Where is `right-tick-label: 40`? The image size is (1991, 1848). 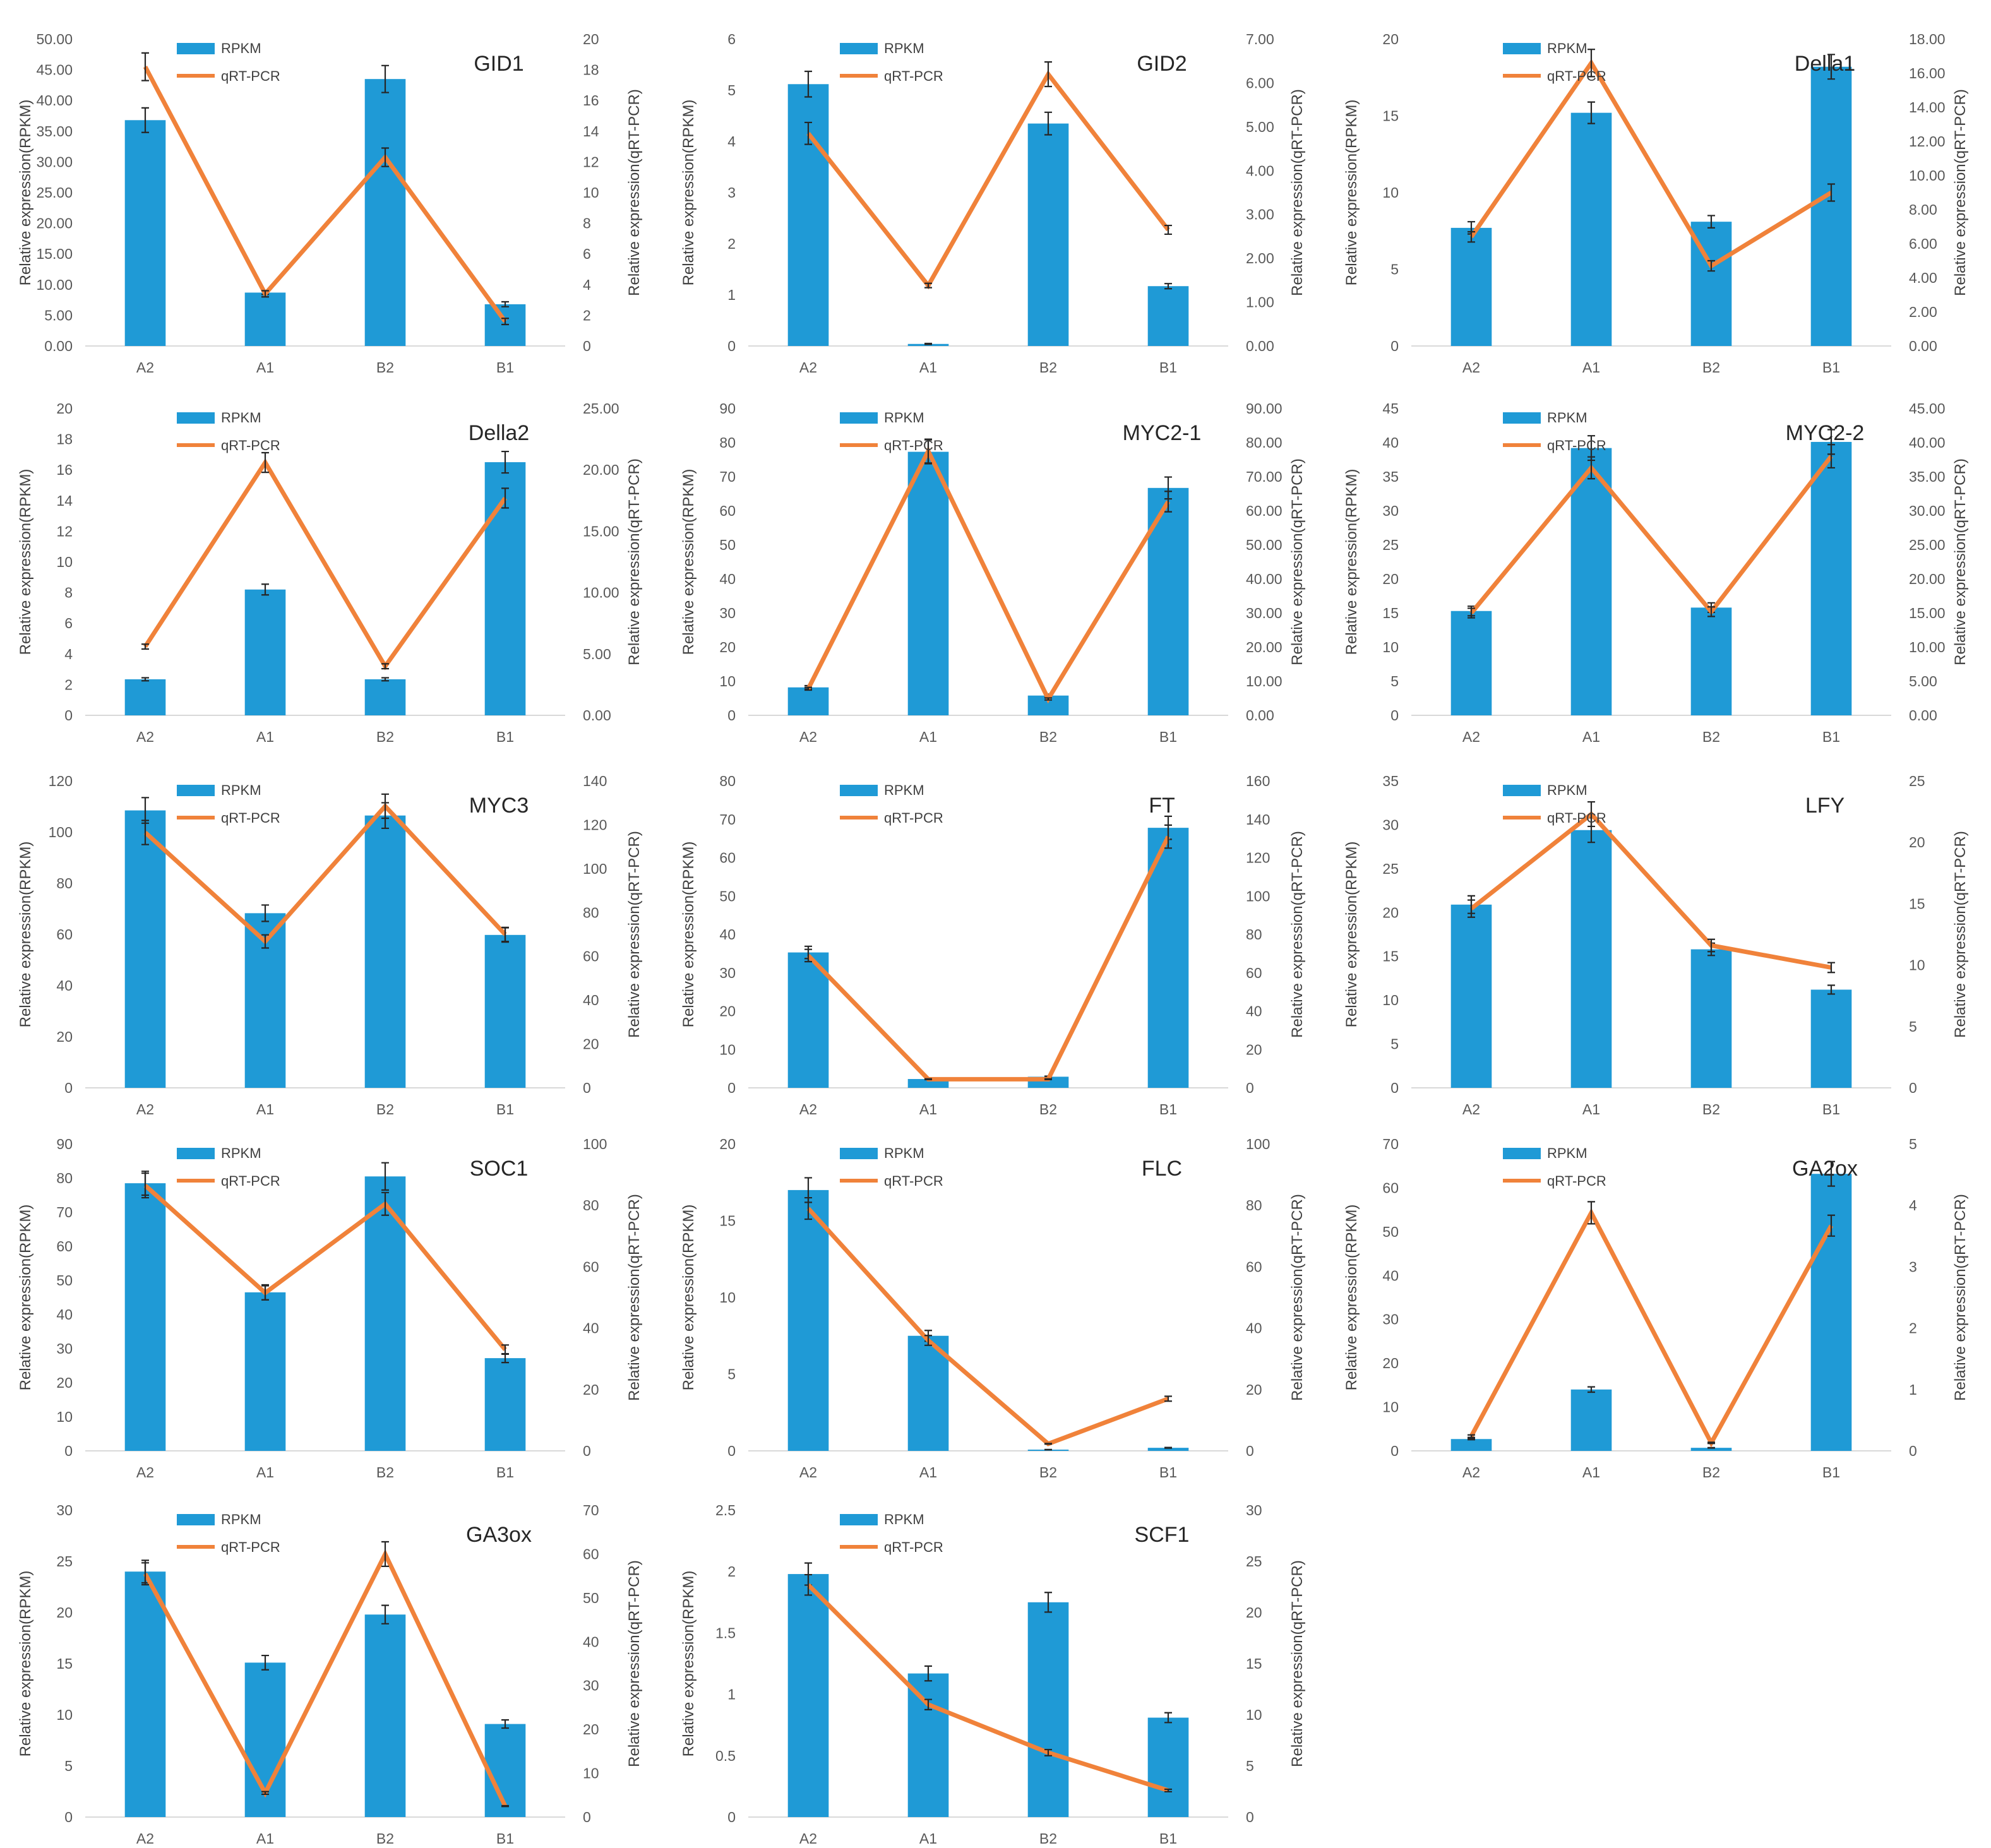 right-tick-label: 40 is located at coordinates (591, 1641).